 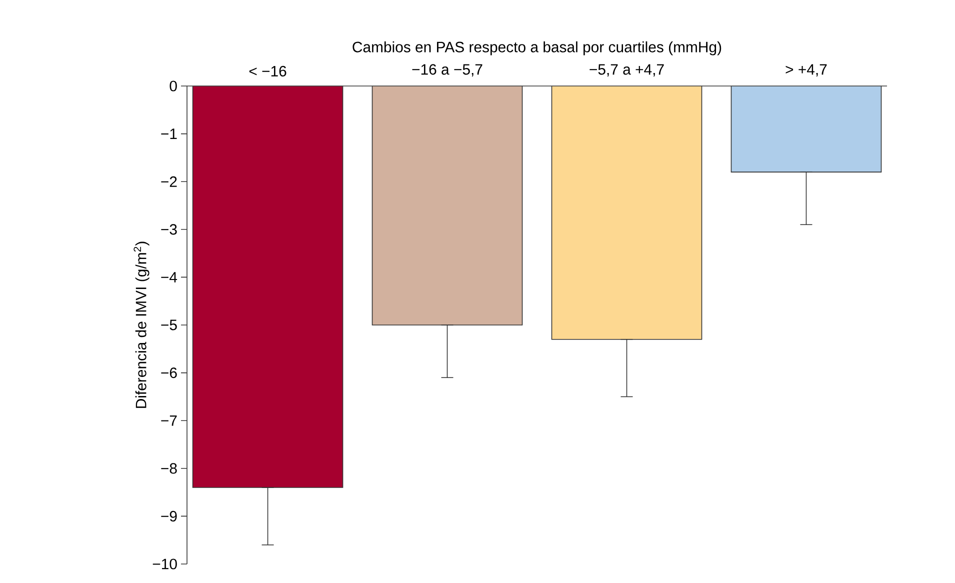 I want to click on y-tick-label: −1, so click(x=169, y=133).